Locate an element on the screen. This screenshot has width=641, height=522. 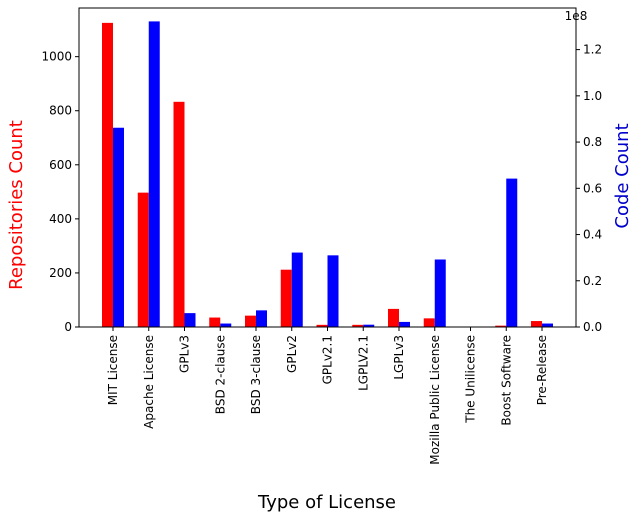
right-axis-label: Code Count is located at coordinates (622, 175).